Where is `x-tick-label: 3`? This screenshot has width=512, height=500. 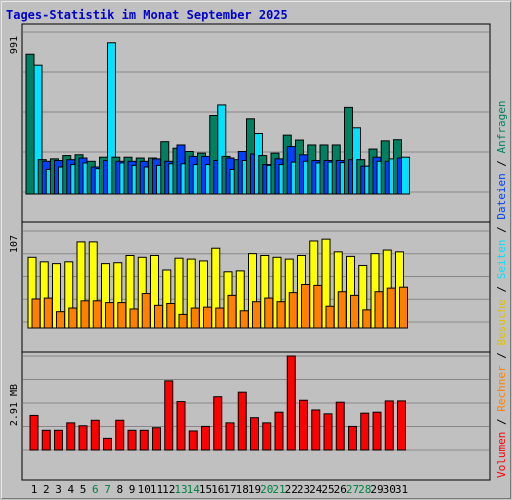 x-tick-label: 3 is located at coordinates (58, 489).